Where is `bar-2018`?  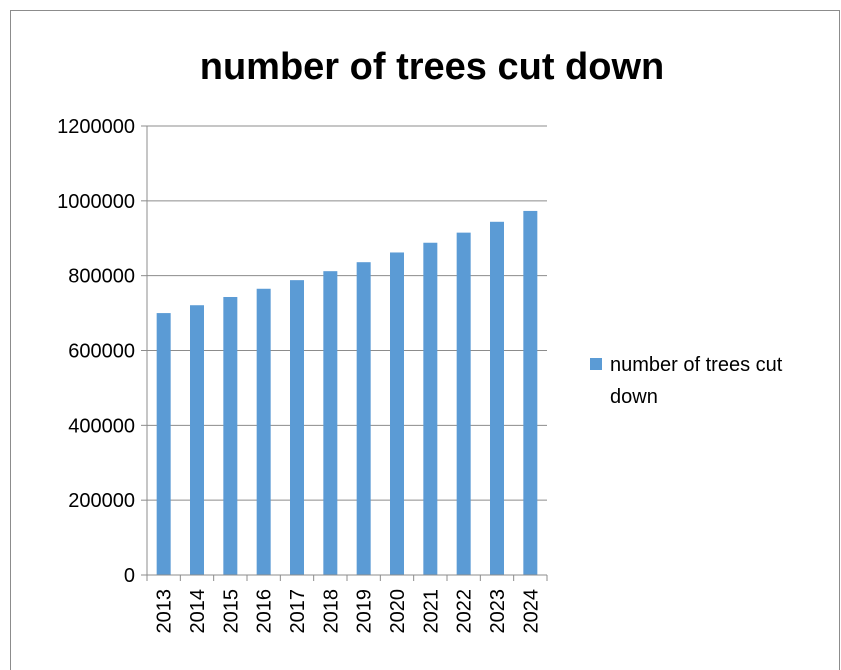 bar-2018 is located at coordinates (330, 423).